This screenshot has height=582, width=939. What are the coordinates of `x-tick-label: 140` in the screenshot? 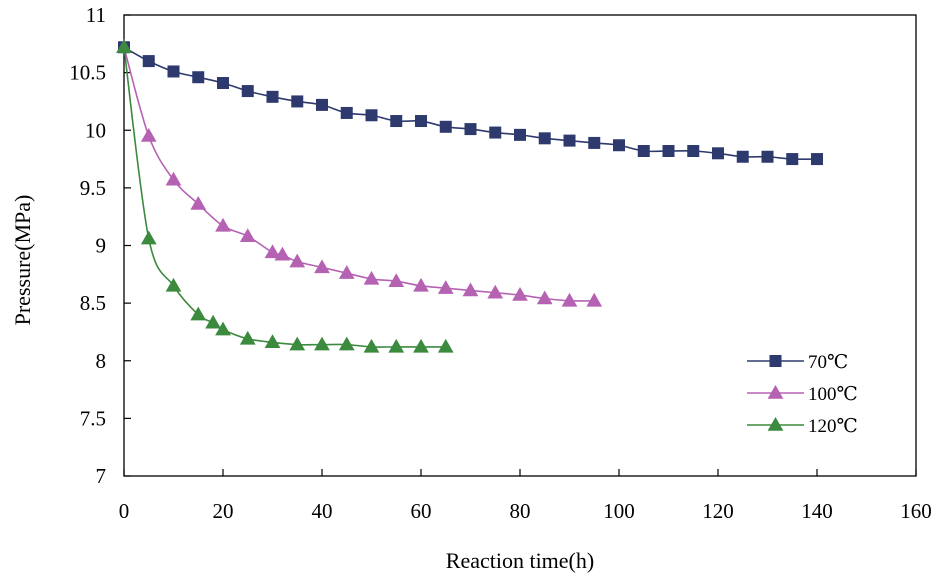 It's located at (817, 511).